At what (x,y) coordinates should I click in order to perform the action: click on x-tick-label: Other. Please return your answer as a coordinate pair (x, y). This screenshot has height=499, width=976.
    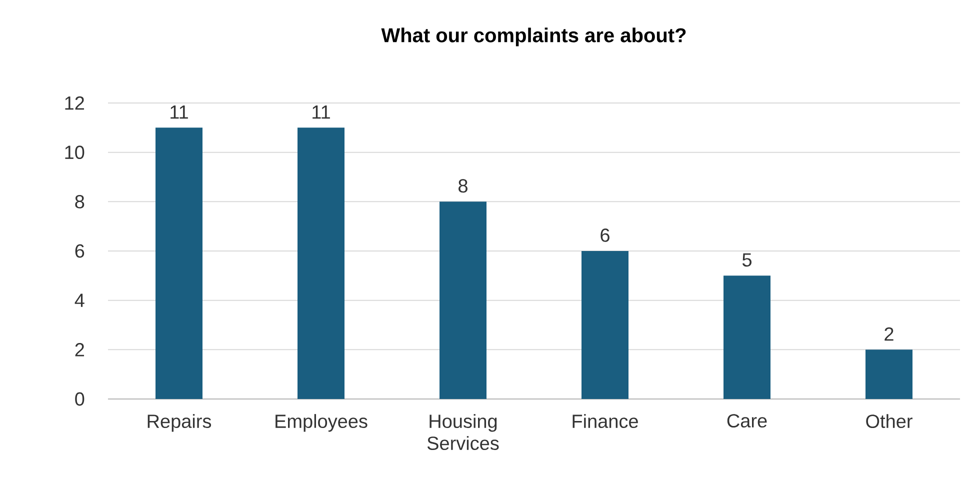
    Looking at the image, I should click on (889, 421).